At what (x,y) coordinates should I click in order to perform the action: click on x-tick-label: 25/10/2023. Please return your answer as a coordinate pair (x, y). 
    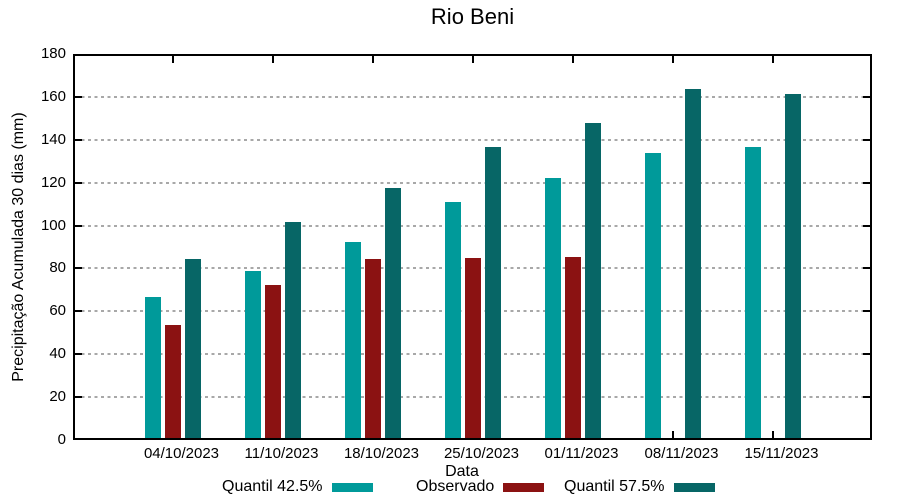
    Looking at the image, I should click on (481, 453).